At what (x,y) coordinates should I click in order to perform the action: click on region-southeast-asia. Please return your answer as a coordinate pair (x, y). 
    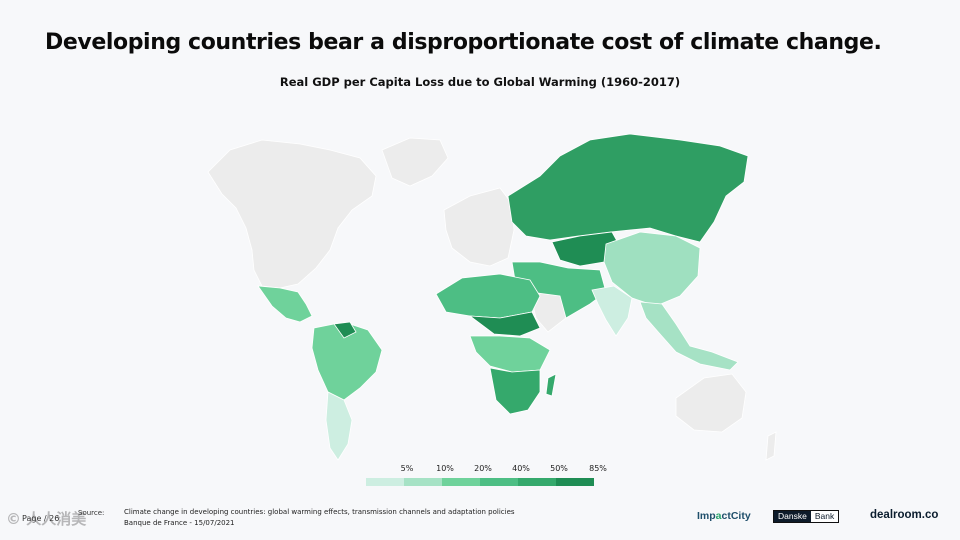
    Looking at the image, I should click on (689, 336).